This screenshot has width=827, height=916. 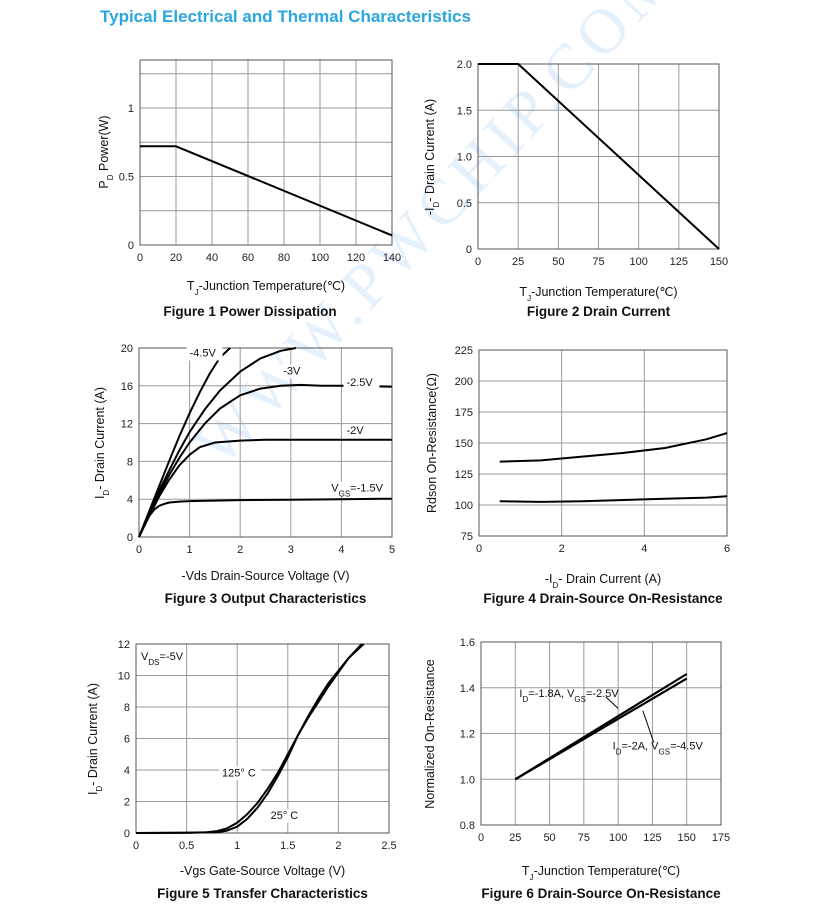 What do you see at coordinates (124, 677) in the screenshot?
I see `y-tick-label: 10` at bounding box center [124, 677].